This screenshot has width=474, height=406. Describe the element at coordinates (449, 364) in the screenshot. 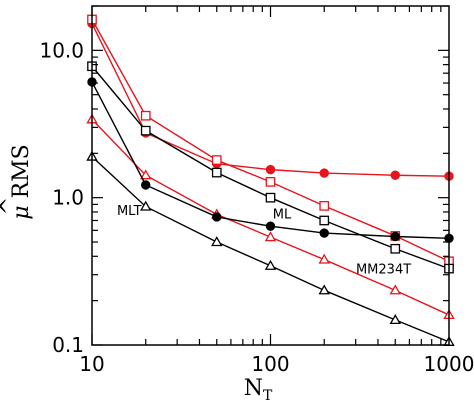

I see `x-tick-label: 1000` at that location.